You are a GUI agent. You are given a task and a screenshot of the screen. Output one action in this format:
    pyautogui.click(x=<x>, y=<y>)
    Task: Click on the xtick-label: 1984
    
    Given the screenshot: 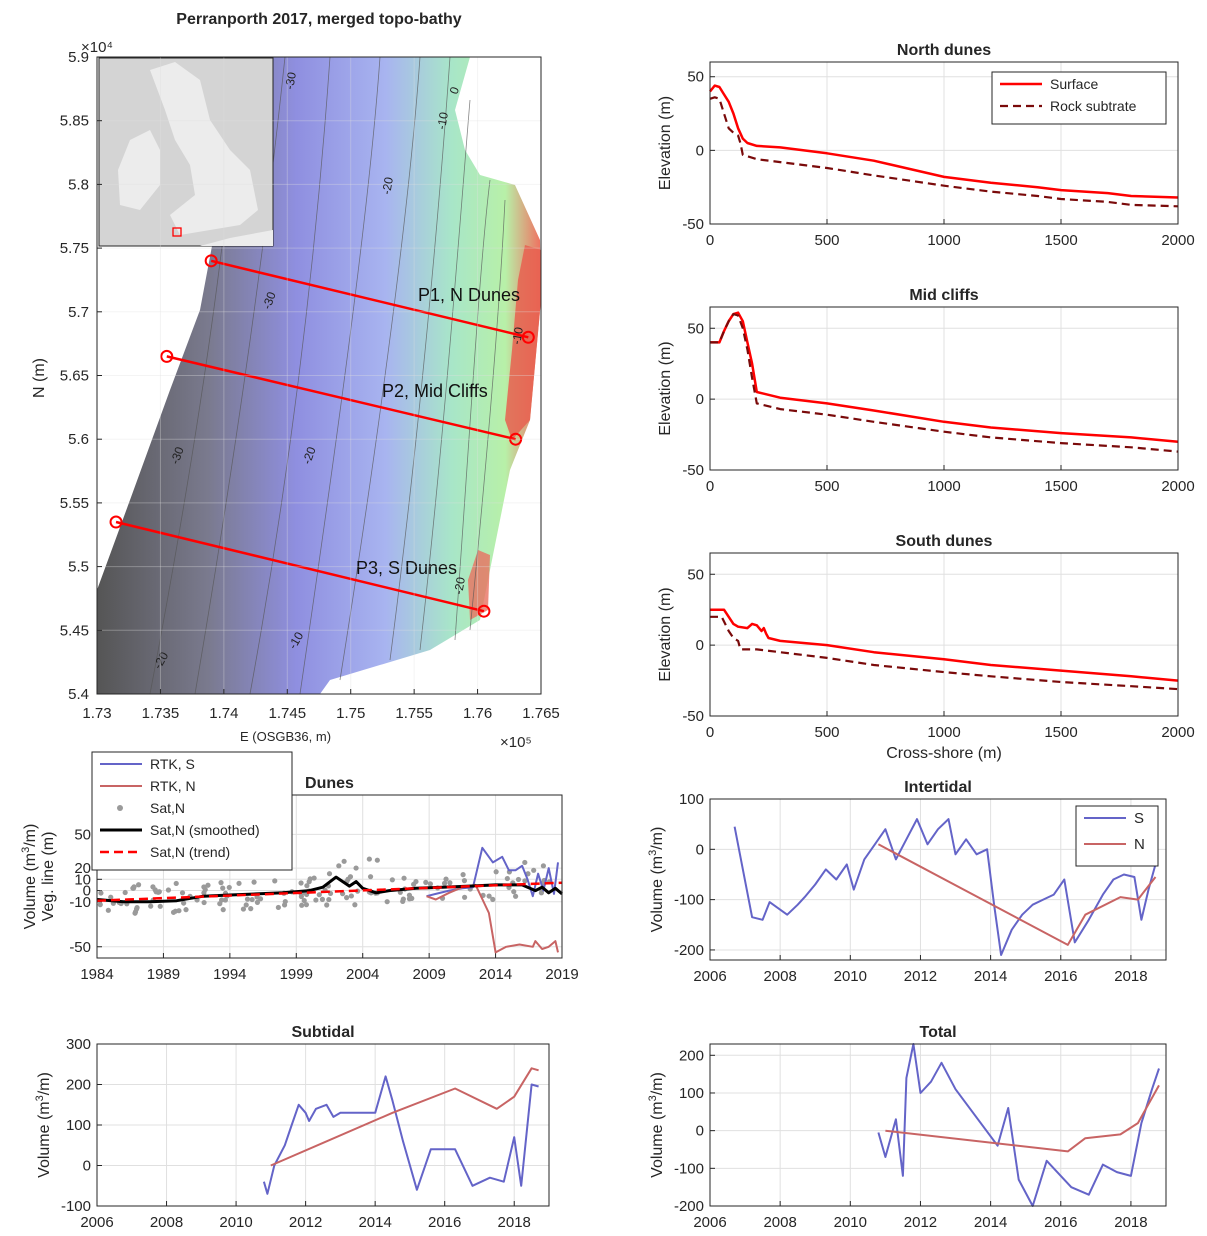 What is the action you would take?
    pyautogui.click(x=96, y=974)
    